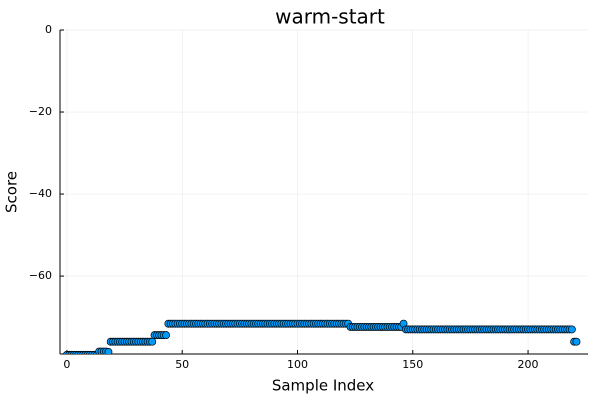 The height and width of the screenshot is (400, 600). What do you see at coordinates (48, 29) in the screenshot?
I see `y-tick-label: 0` at bounding box center [48, 29].